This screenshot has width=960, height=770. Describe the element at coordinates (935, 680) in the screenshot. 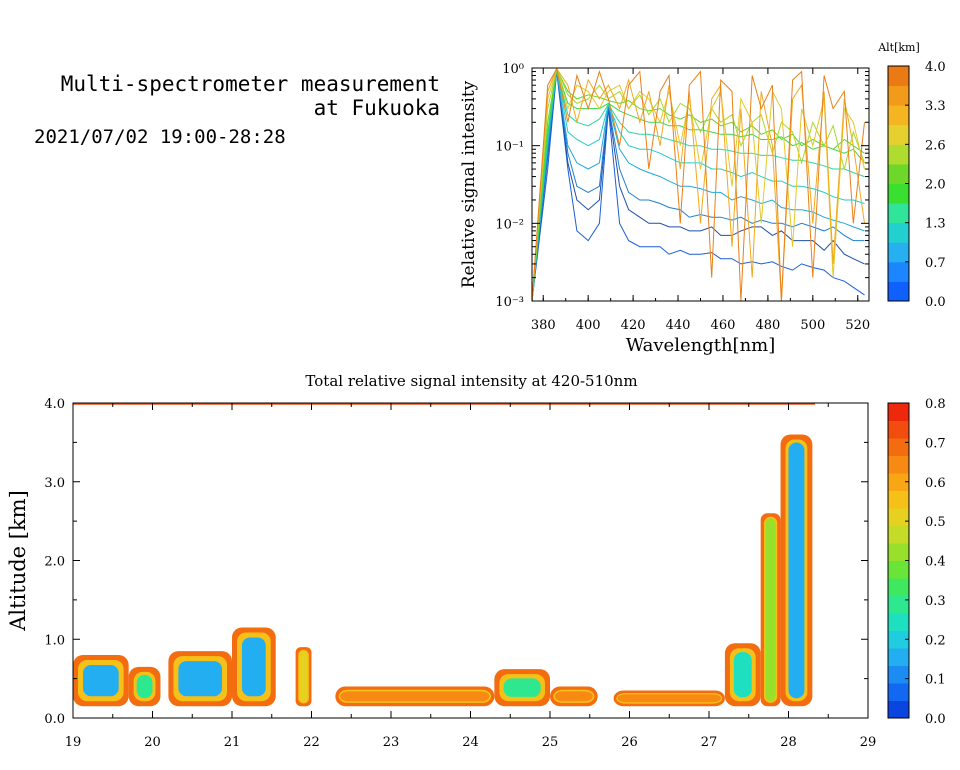

I see `intensity-colorbar-tick-label: 0.1` at that location.